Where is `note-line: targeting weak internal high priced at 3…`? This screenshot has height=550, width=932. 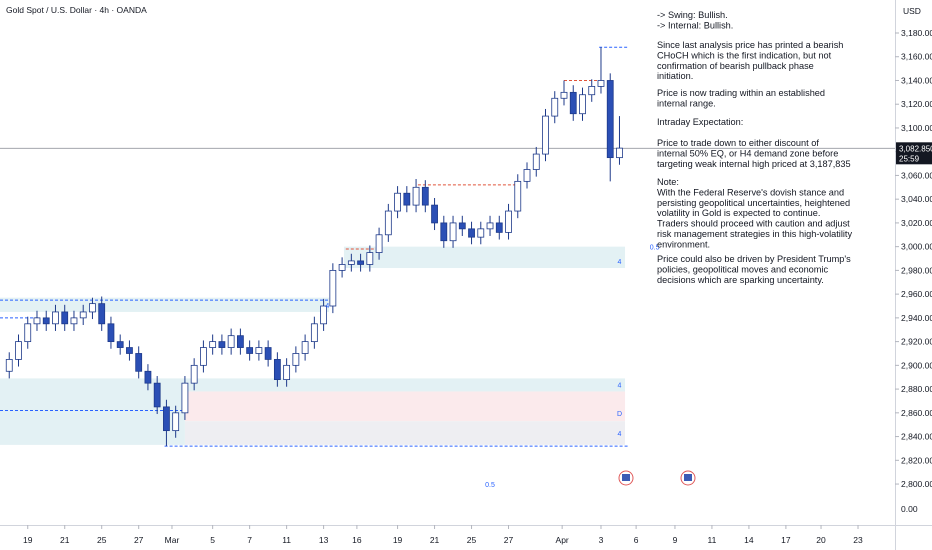
note-line: targeting weak internal high priced at 3… is located at coordinates (754, 164).